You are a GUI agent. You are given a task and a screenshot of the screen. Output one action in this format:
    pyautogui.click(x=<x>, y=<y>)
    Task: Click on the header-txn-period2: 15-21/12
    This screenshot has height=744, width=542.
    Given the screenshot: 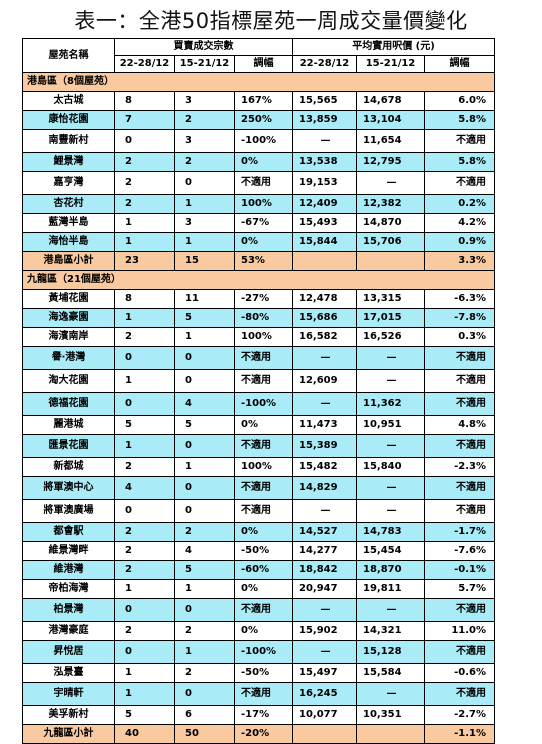 What is the action you would take?
    pyautogui.click(x=204, y=64)
    